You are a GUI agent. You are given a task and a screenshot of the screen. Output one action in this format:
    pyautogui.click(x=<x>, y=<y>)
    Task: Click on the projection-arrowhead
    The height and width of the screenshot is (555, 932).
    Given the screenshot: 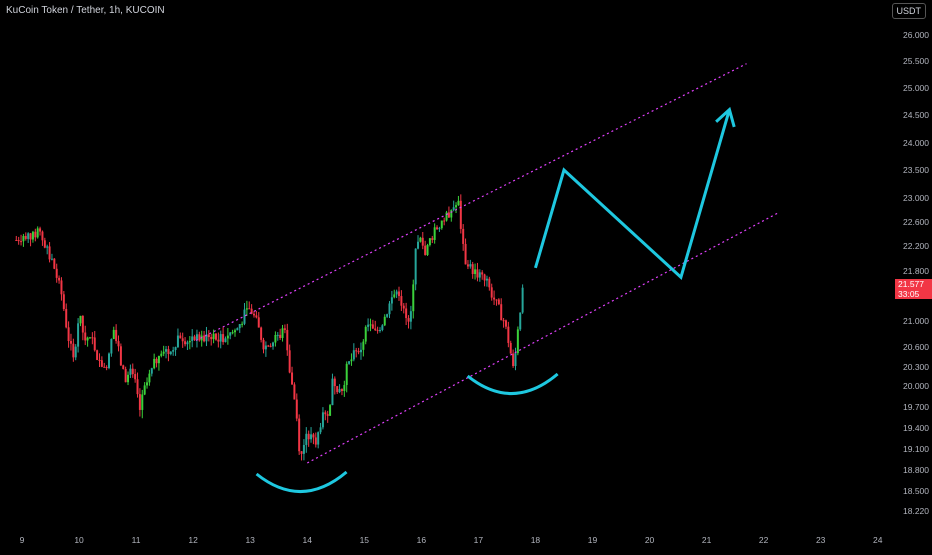 What is the action you would take?
    pyautogui.click(x=725, y=117)
    